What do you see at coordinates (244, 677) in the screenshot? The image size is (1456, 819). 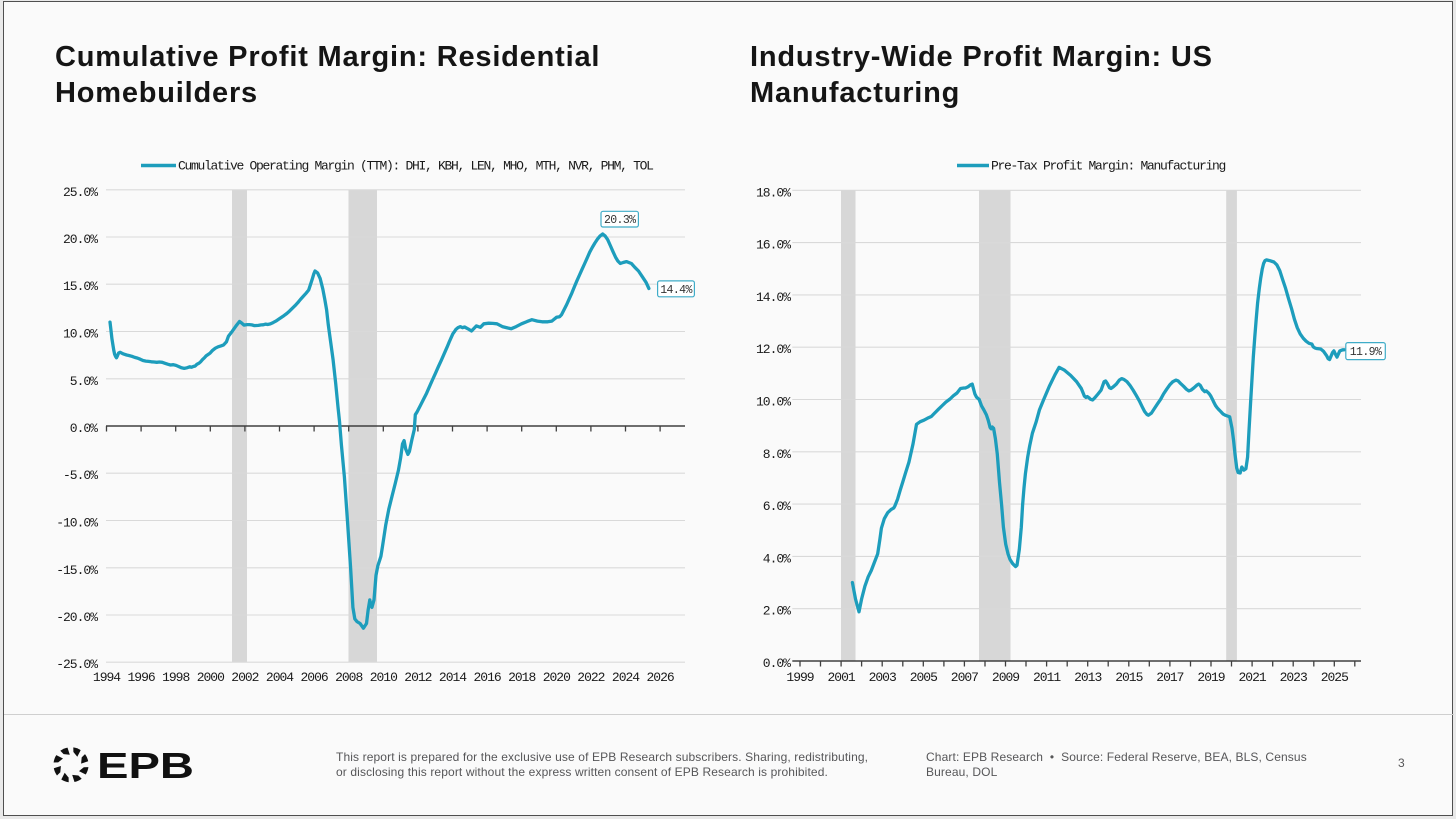 I see `svg-text: 2002` at bounding box center [244, 677].